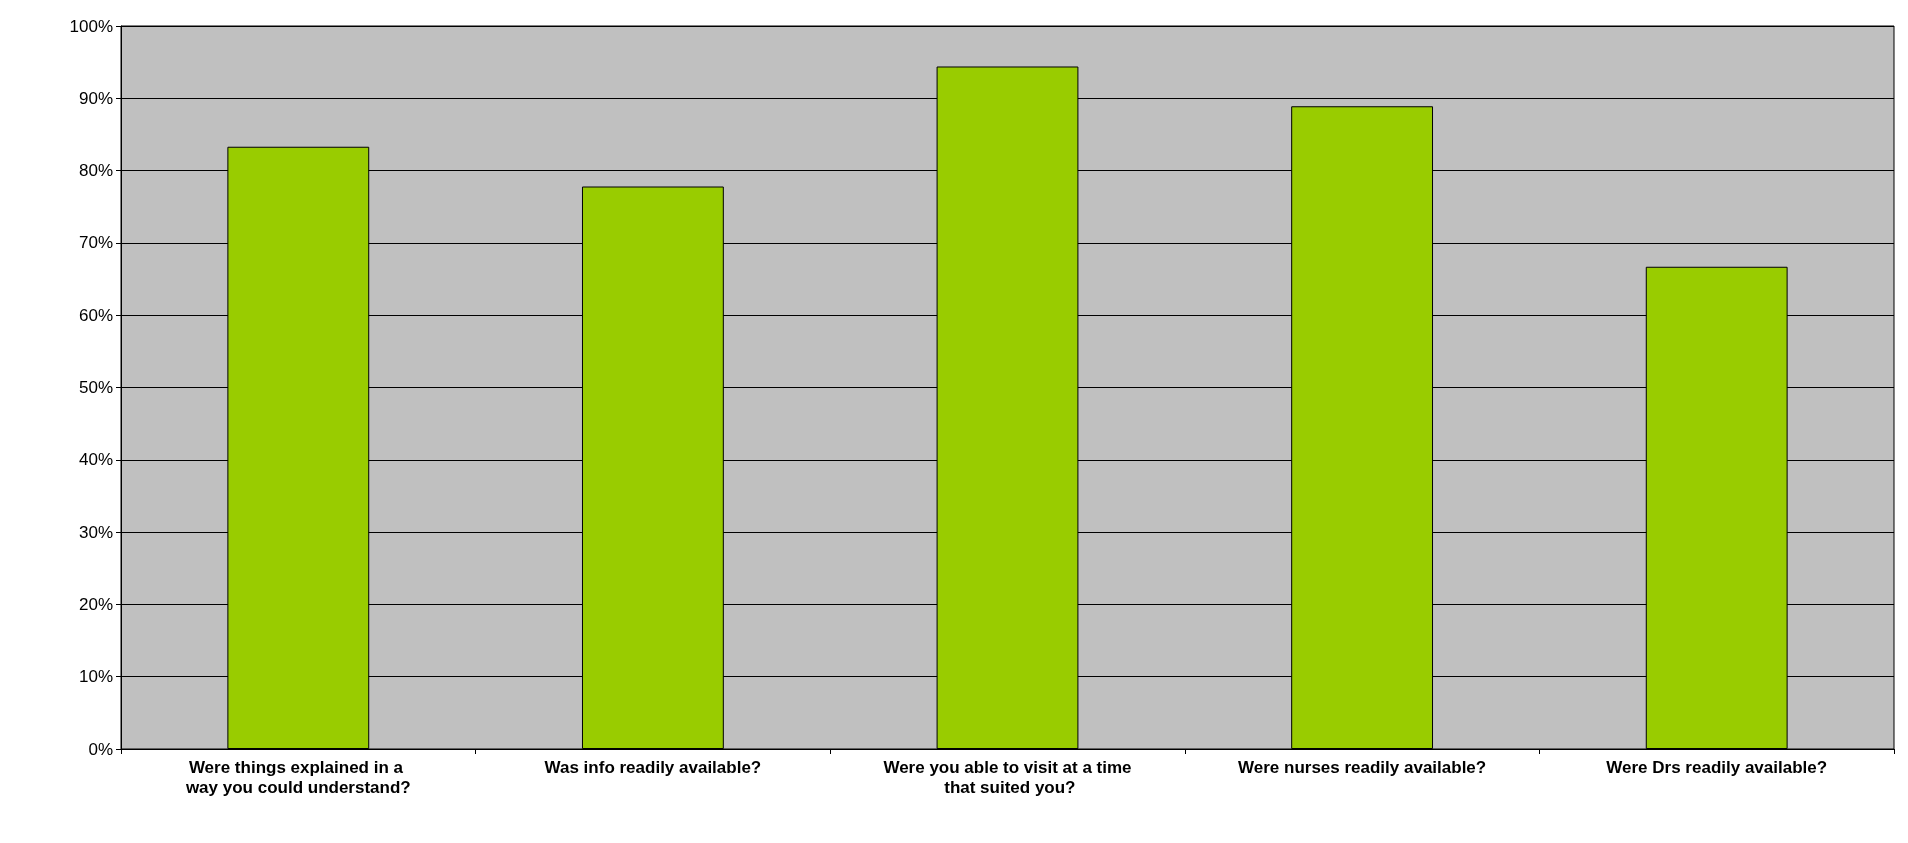 This screenshot has height=843, width=1908. What do you see at coordinates (95, 604) in the screenshot?
I see `y-tick-label: 20%` at bounding box center [95, 604].